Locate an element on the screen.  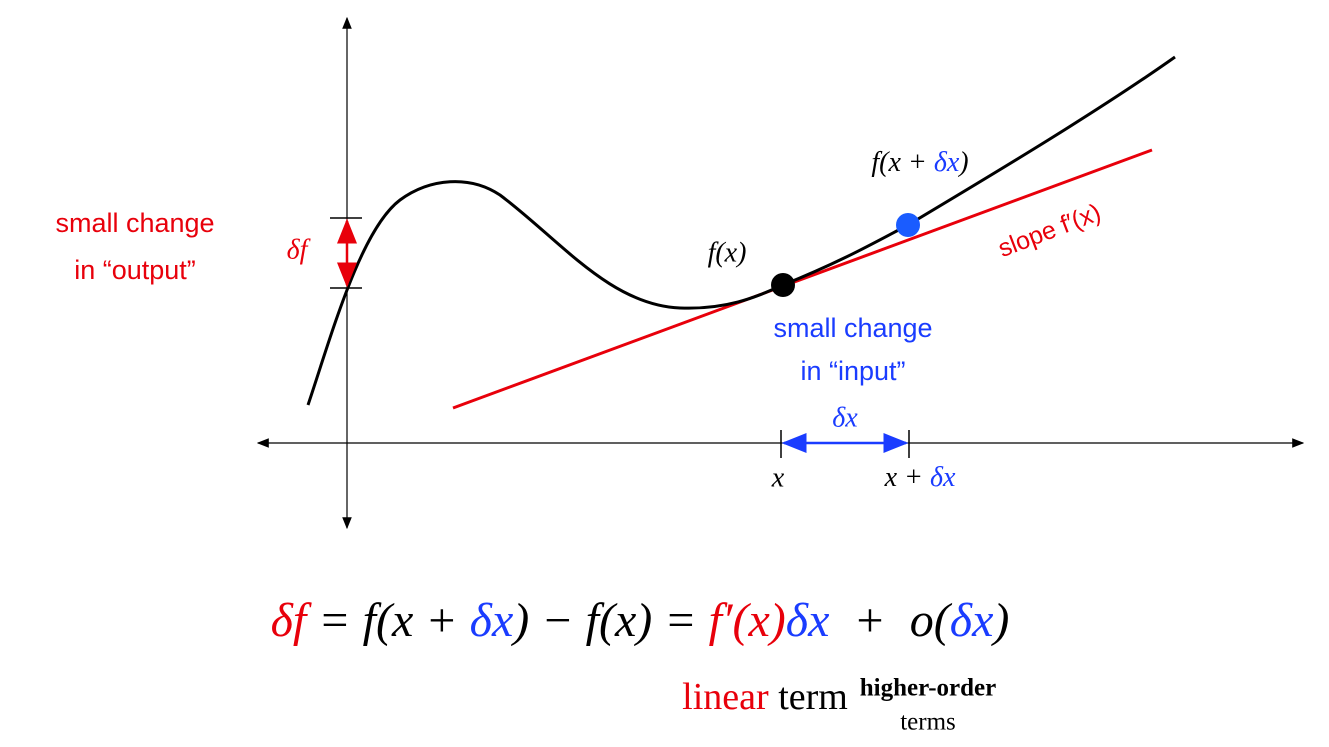
text: = f(x + is located at coordinates (387, 620).